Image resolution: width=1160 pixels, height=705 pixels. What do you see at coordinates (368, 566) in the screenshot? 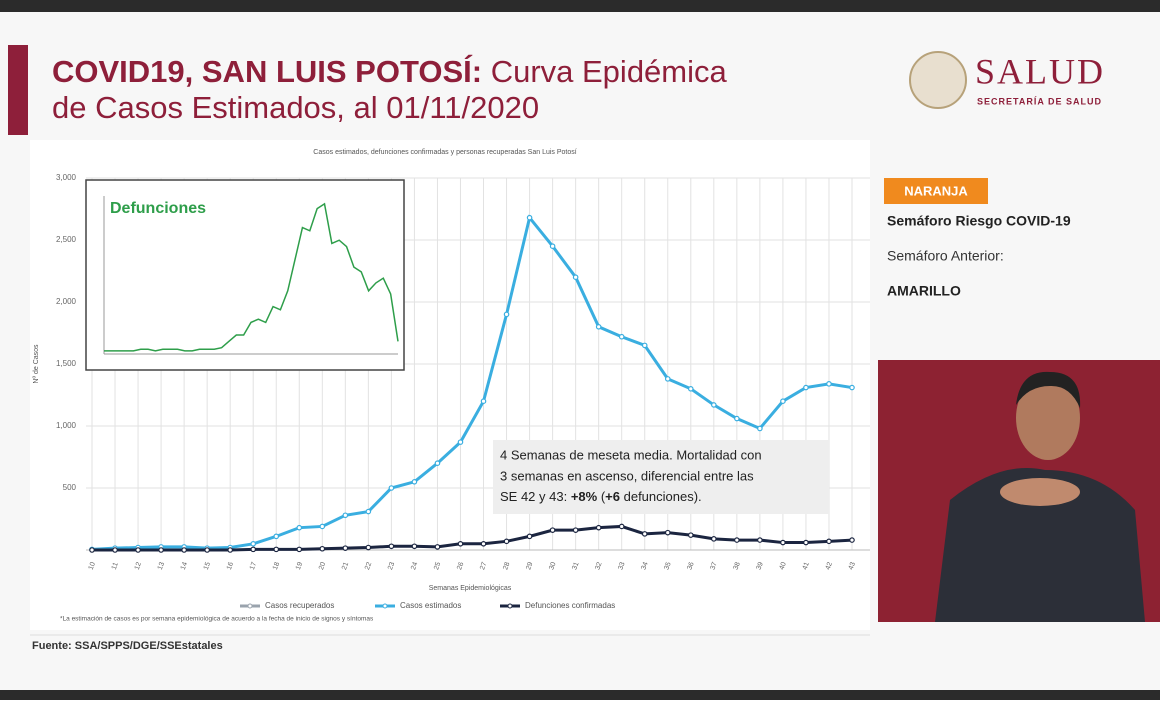
I see `x-tick-label: 22` at bounding box center [368, 566].